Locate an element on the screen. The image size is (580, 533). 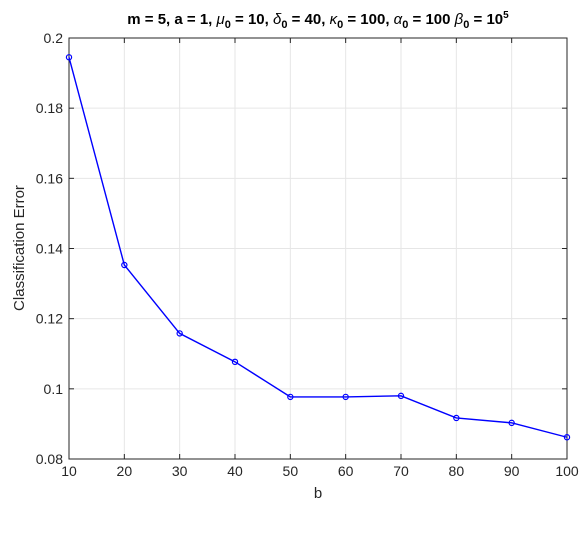
x-tick-label: 90 is located at coordinates (512, 471).